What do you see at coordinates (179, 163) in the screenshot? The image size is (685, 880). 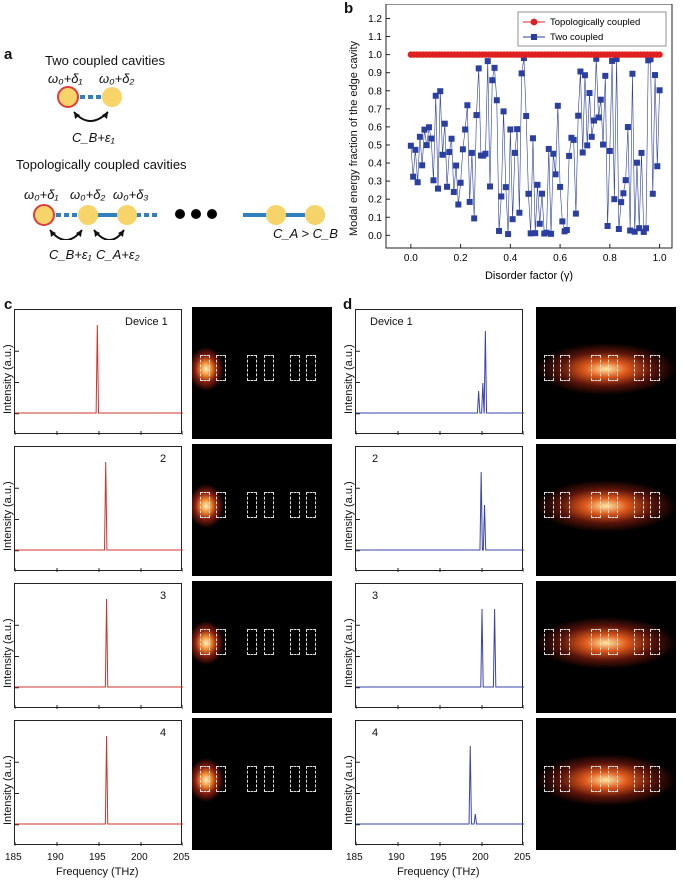 I see `panel-a-diagram` at bounding box center [179, 163].